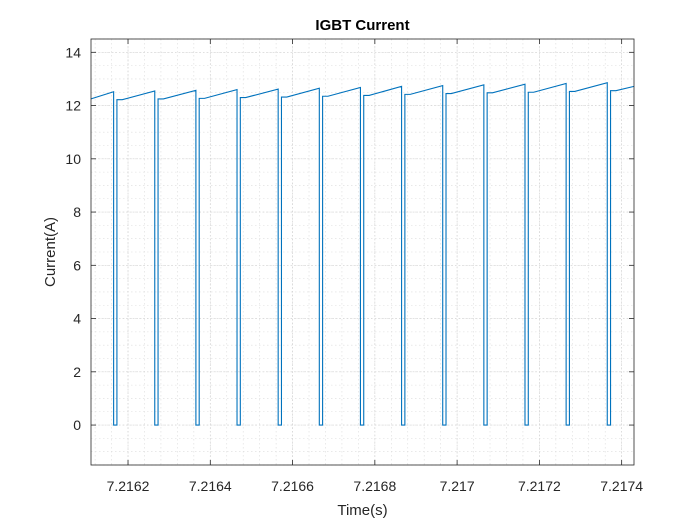 This screenshot has width=700, height=525. Describe the element at coordinates (73, 52) in the screenshot. I see `y-tick-label: 14` at that location.